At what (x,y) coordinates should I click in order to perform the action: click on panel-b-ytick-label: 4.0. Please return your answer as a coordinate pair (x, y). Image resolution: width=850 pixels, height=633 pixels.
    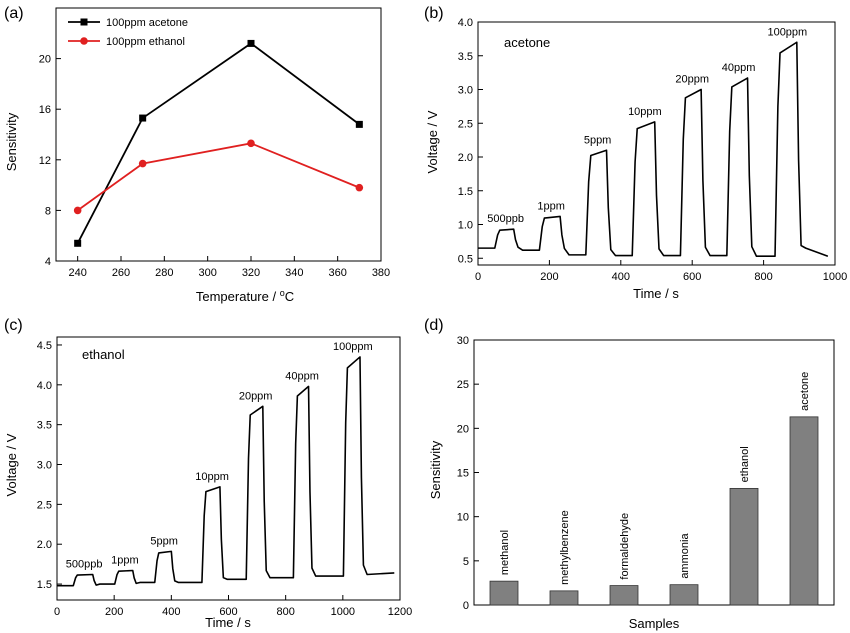
    Looking at the image, I should click on (465, 23).